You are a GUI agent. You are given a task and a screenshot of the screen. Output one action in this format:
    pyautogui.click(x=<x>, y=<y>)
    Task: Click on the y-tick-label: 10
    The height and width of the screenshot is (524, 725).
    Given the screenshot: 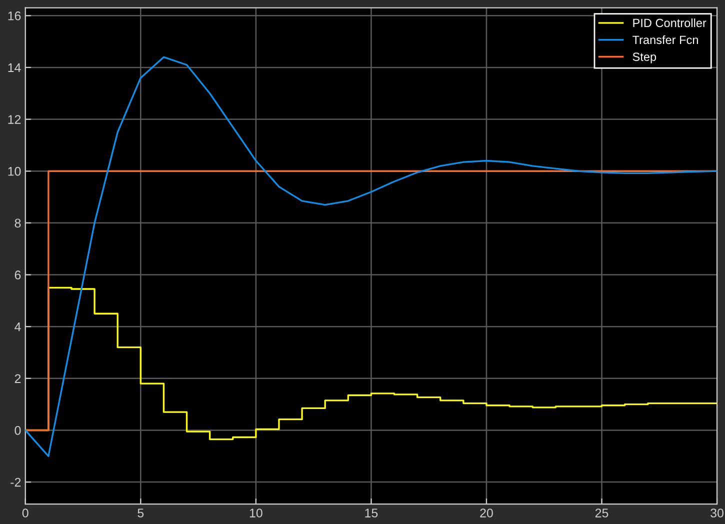 What is the action you would take?
    pyautogui.click(x=14, y=171)
    